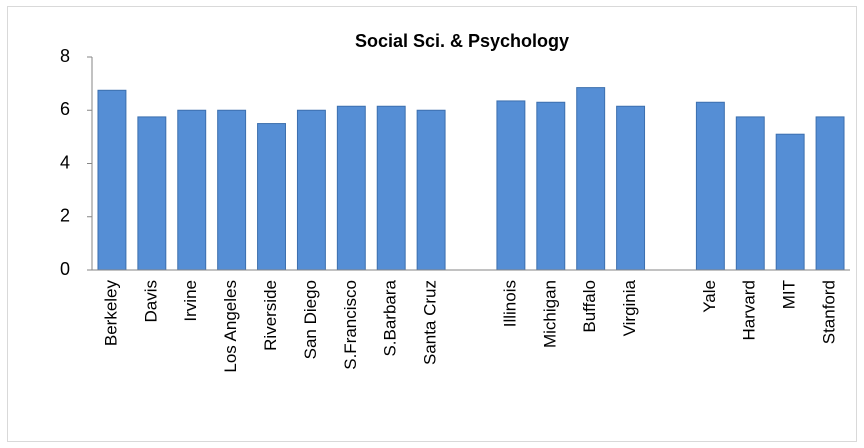  What do you see at coordinates (65, 216) in the screenshot?
I see `y-tick-label: 2` at bounding box center [65, 216].